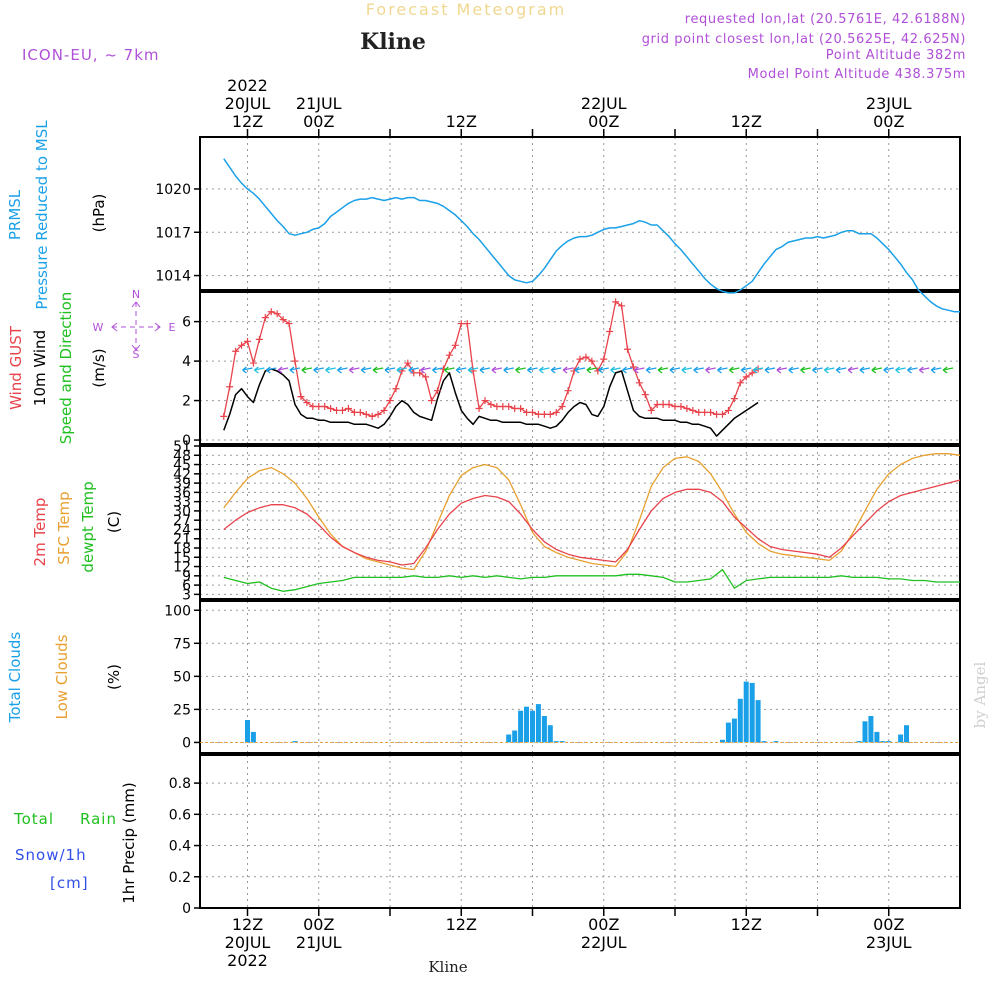 This screenshot has width=1000, height=1000. What do you see at coordinates (182, 644) in the screenshot?
I see `y-tick-label: 75` at bounding box center [182, 644].